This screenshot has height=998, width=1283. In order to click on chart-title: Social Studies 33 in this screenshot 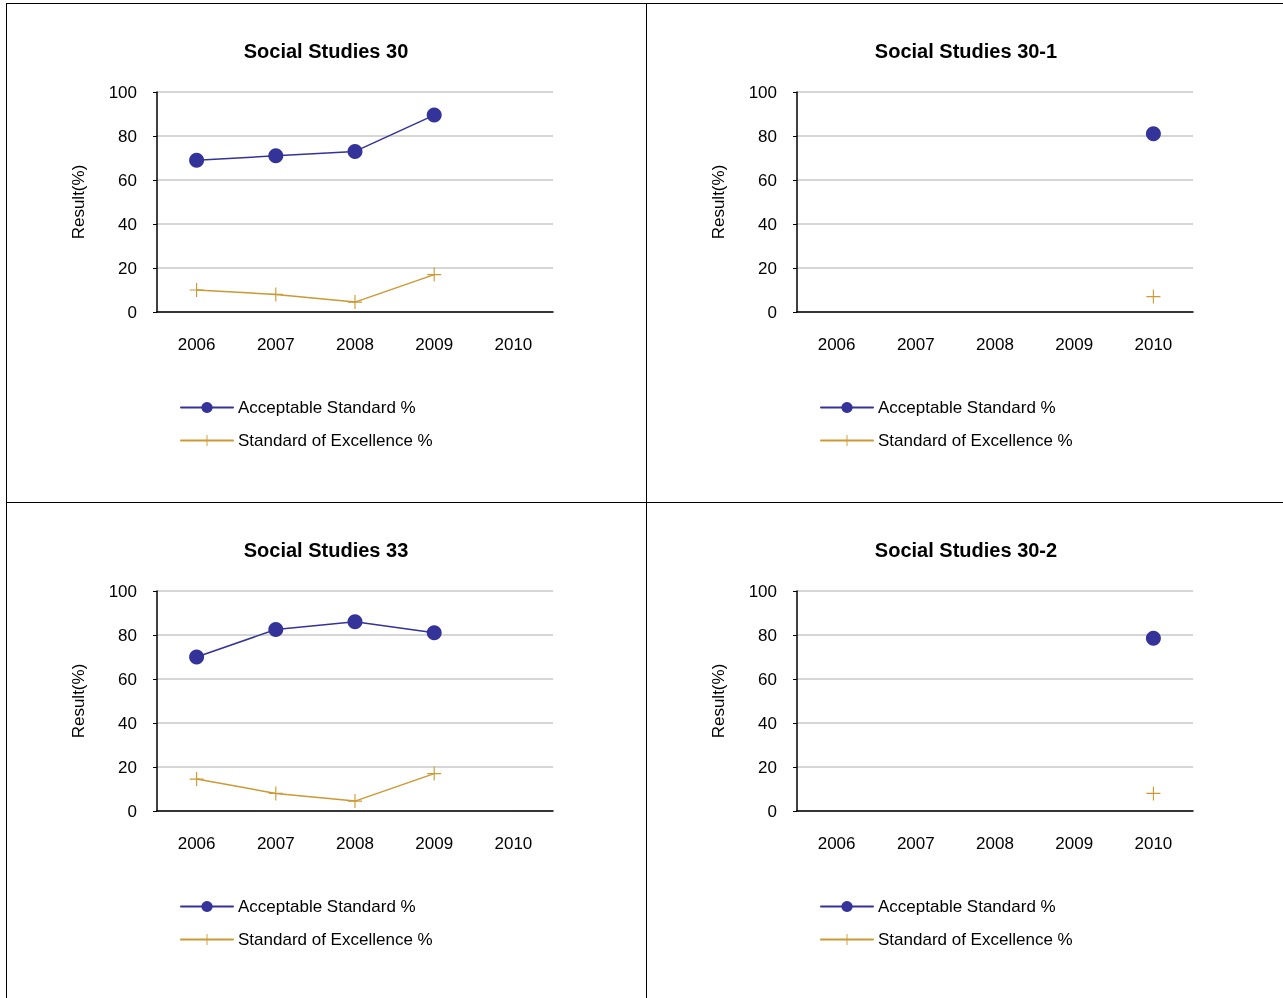, I will do `click(326, 550)`.